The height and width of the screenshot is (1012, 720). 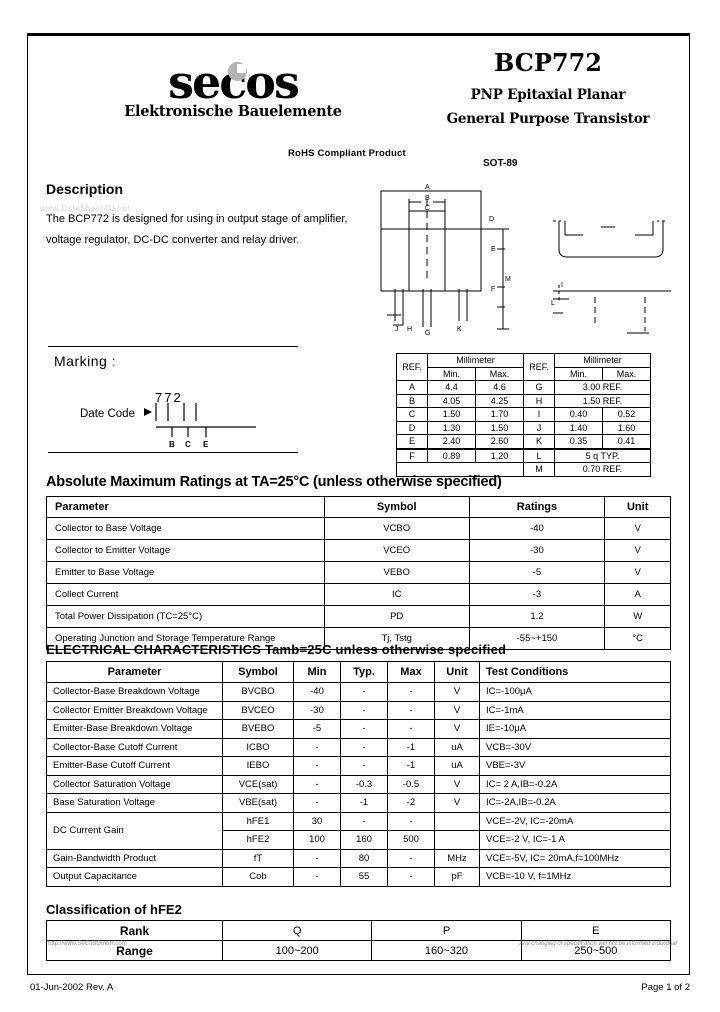 I want to click on abs-max-header-row: Parameter Symbol Ratings Unit, so click(x=358, y=507).